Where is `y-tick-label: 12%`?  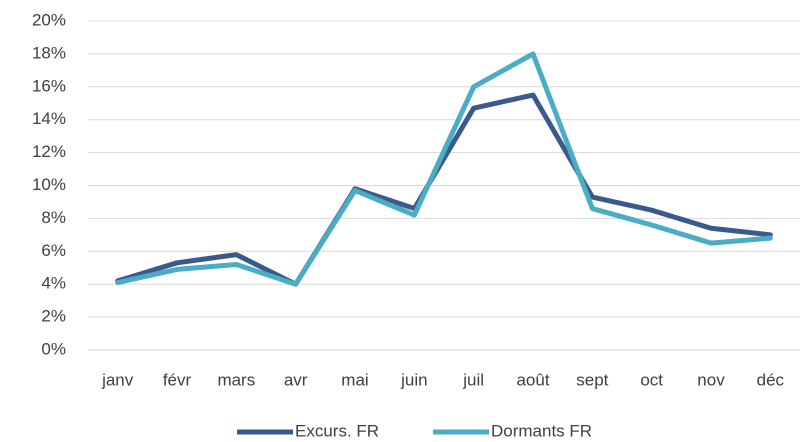
y-tick-label: 12% is located at coordinates (49, 151).